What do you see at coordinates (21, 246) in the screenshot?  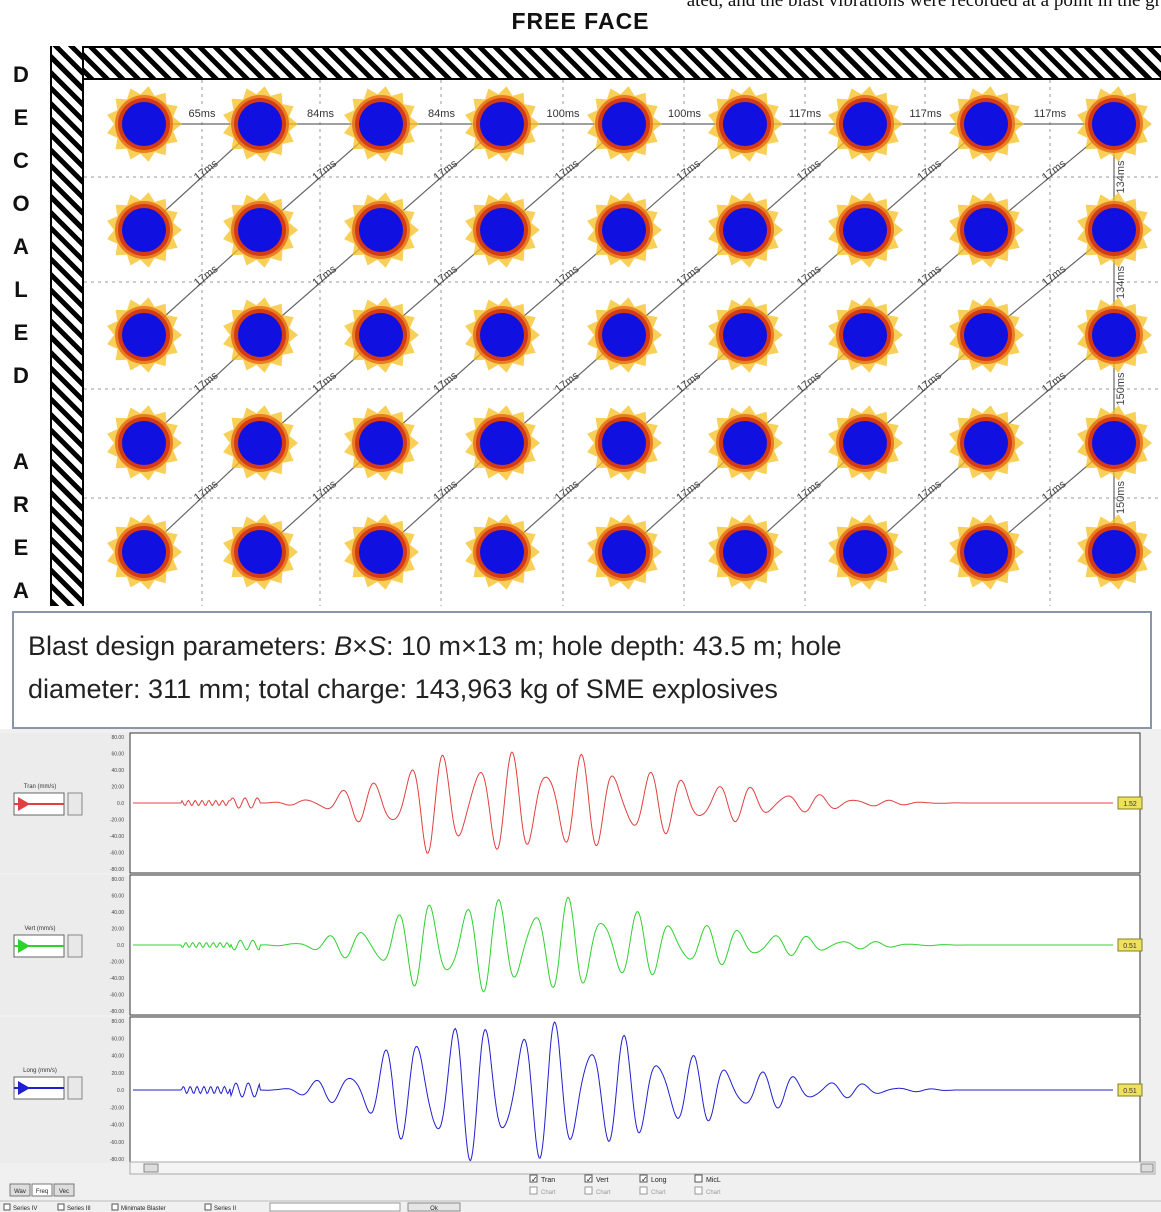 I see `side-letter: A` at bounding box center [21, 246].